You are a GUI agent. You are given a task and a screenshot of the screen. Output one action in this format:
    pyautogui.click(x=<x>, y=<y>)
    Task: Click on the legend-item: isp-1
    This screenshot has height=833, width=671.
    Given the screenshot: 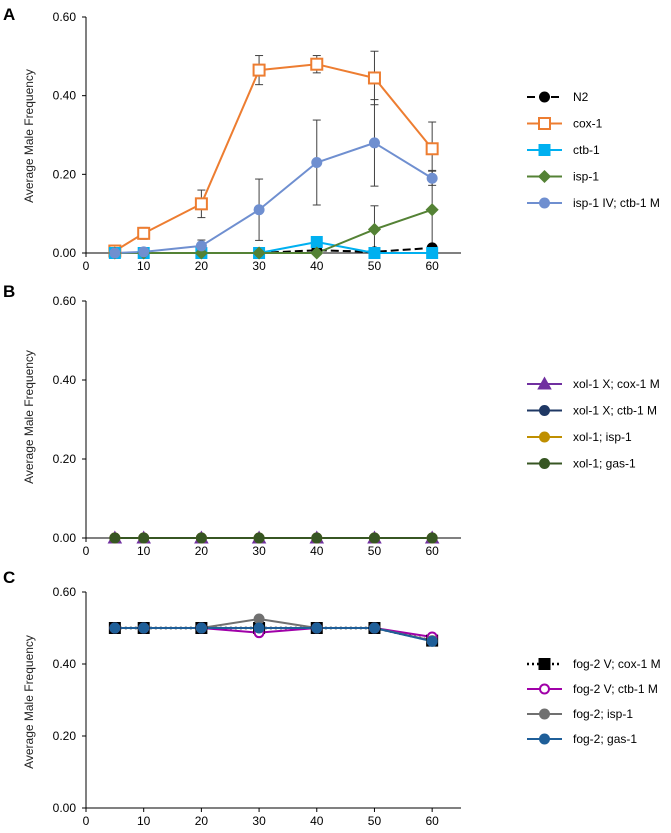 What is the action you would take?
    pyautogui.click(x=563, y=177)
    